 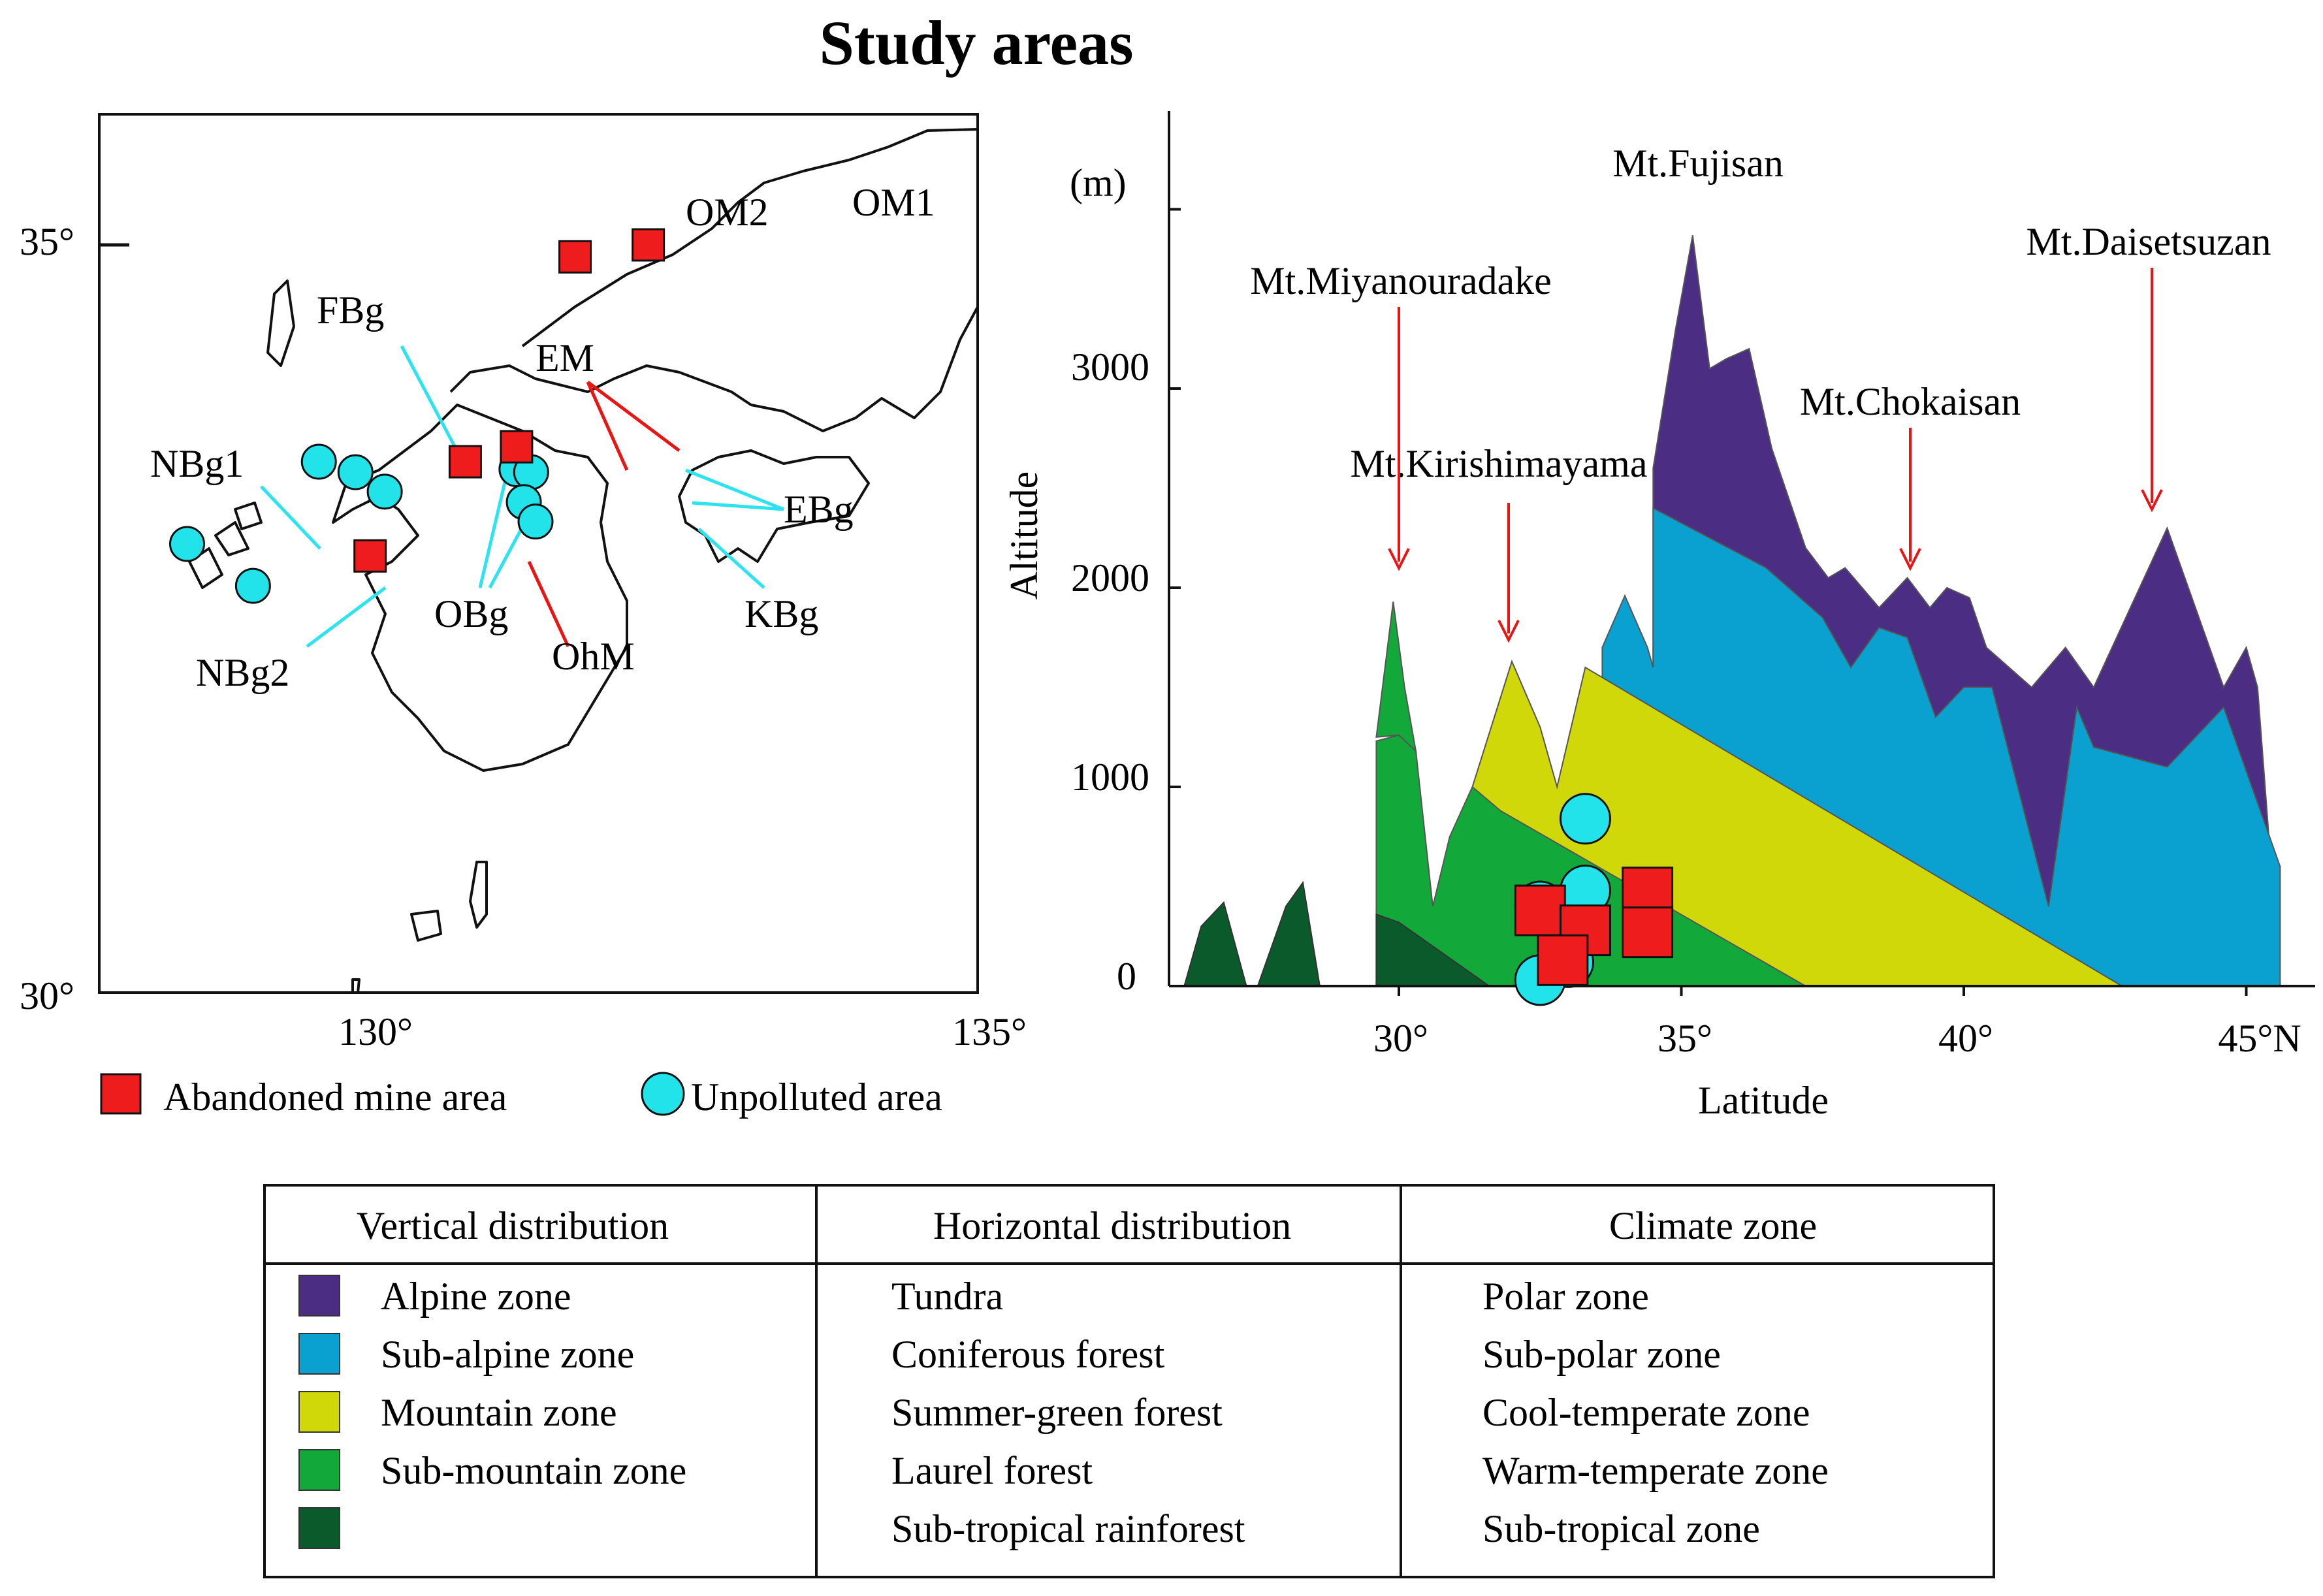 What do you see at coordinates (1028, 1354) in the screenshot?
I see `zone-horizontal-1: Coniferous forest` at bounding box center [1028, 1354].